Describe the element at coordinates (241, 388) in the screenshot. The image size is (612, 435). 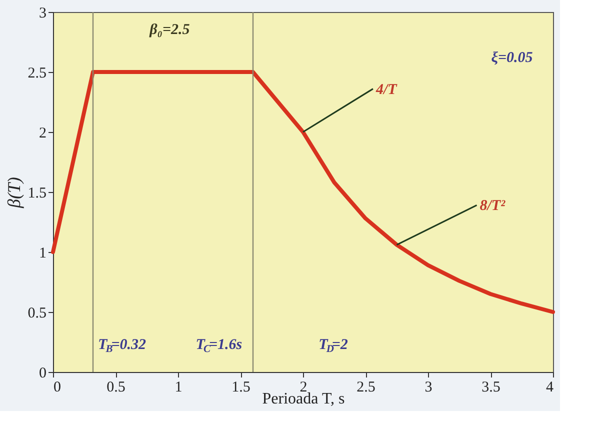
I see `x-tick-label: 1.5` at that location.